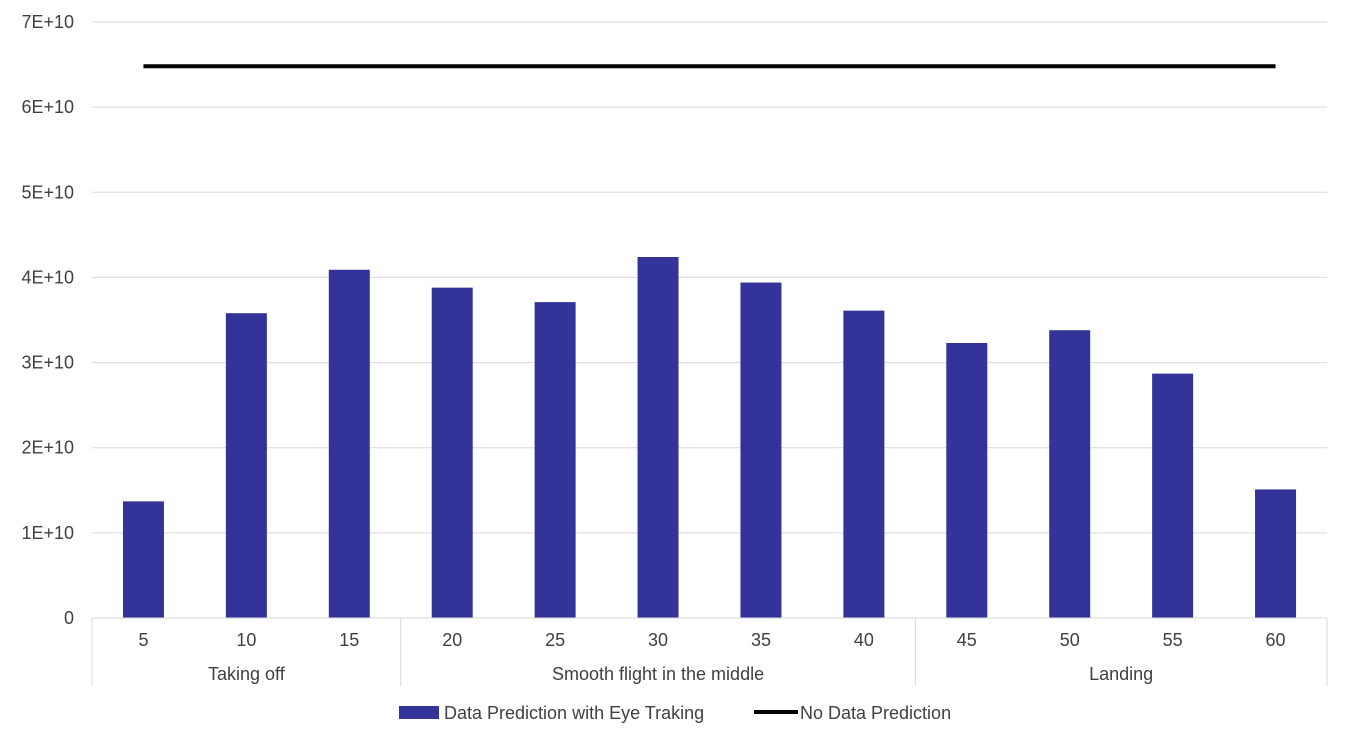 The image size is (1350, 742). Describe the element at coordinates (47, 192) in the screenshot. I see `y-tick-label: 5E+10` at that location.